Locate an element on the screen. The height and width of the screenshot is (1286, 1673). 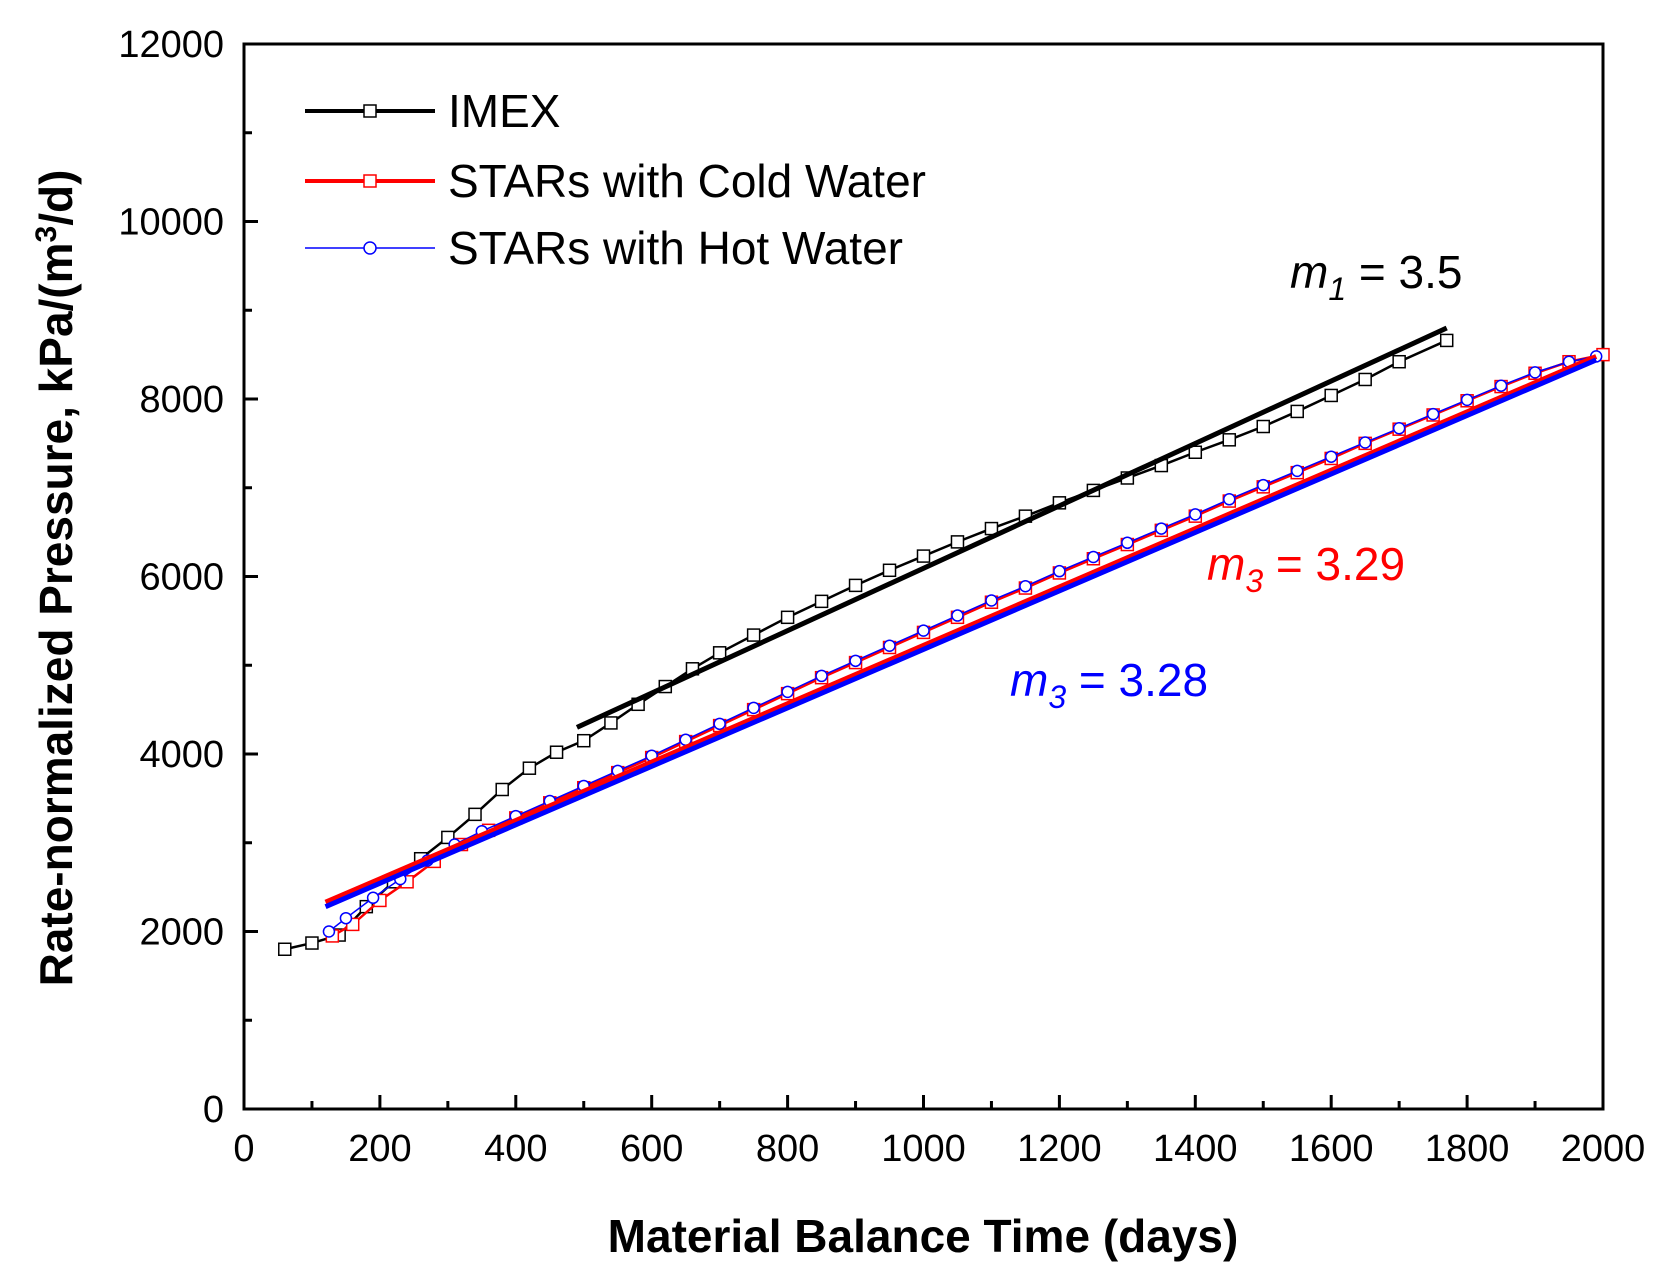
x-tick-label: 1000 is located at coordinates (923, 1149).